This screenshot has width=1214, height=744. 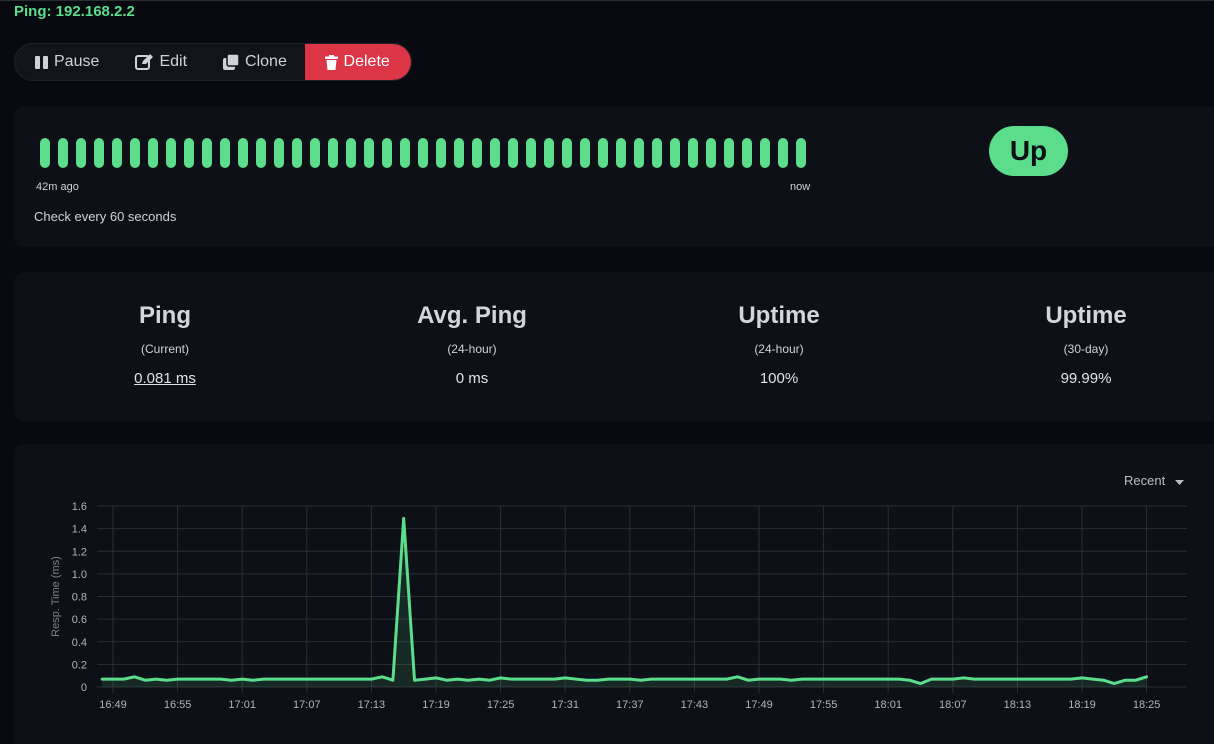 I want to click on stat-title: Avg. Ping, so click(x=472, y=315).